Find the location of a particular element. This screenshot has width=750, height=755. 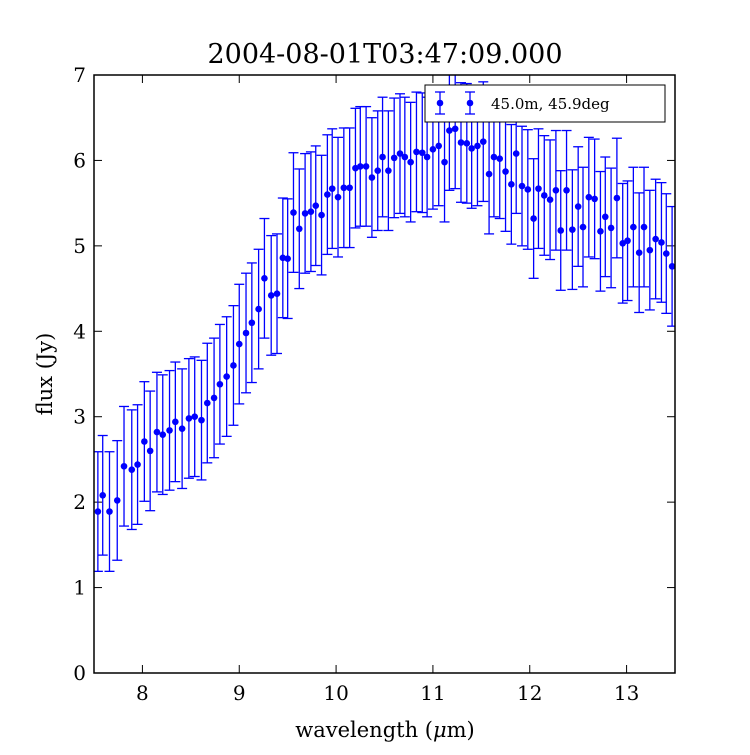

x-tick-label: 10 is located at coordinates (335, 693).